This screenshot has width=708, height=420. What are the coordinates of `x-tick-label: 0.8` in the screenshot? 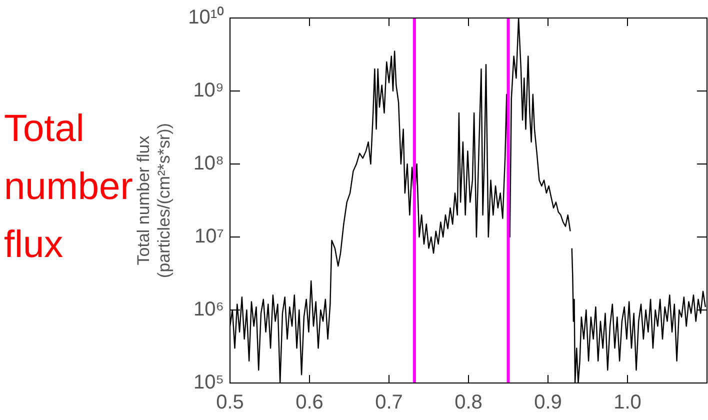 It's located at (468, 403).